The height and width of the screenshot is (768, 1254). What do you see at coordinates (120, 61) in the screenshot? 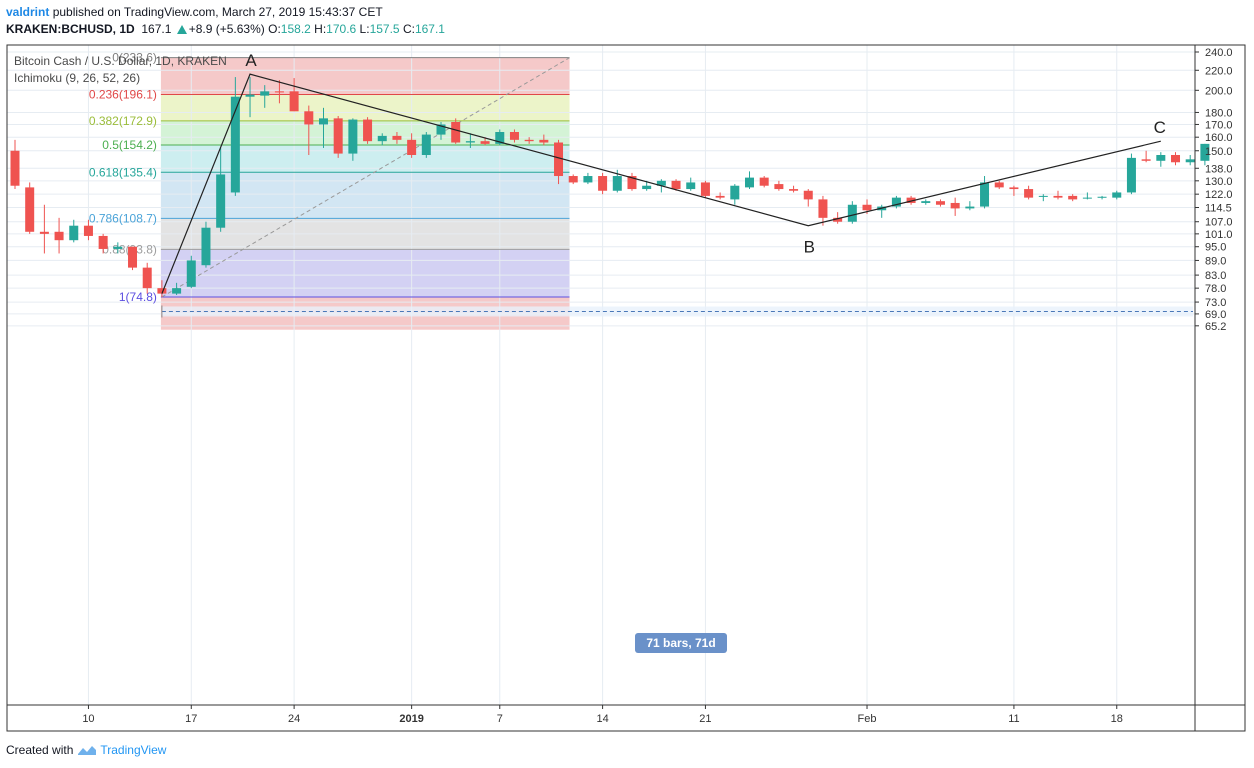
I see `series-title: Bitcoin Cash / U.S. Dollar, 1D, KRAKEN` at bounding box center [120, 61].